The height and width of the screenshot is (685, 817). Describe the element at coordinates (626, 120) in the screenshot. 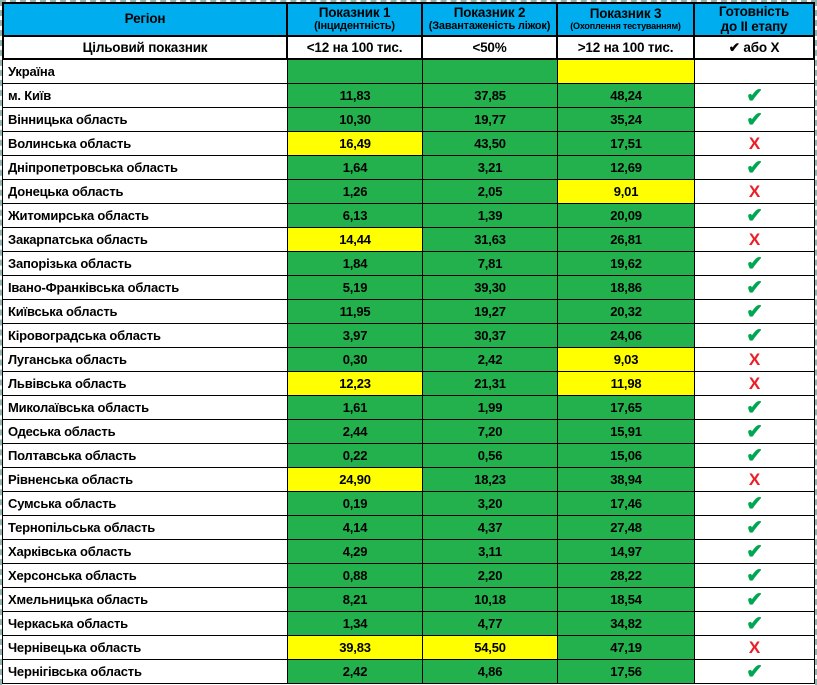

I see `indicator-cell: 35,24` at that location.